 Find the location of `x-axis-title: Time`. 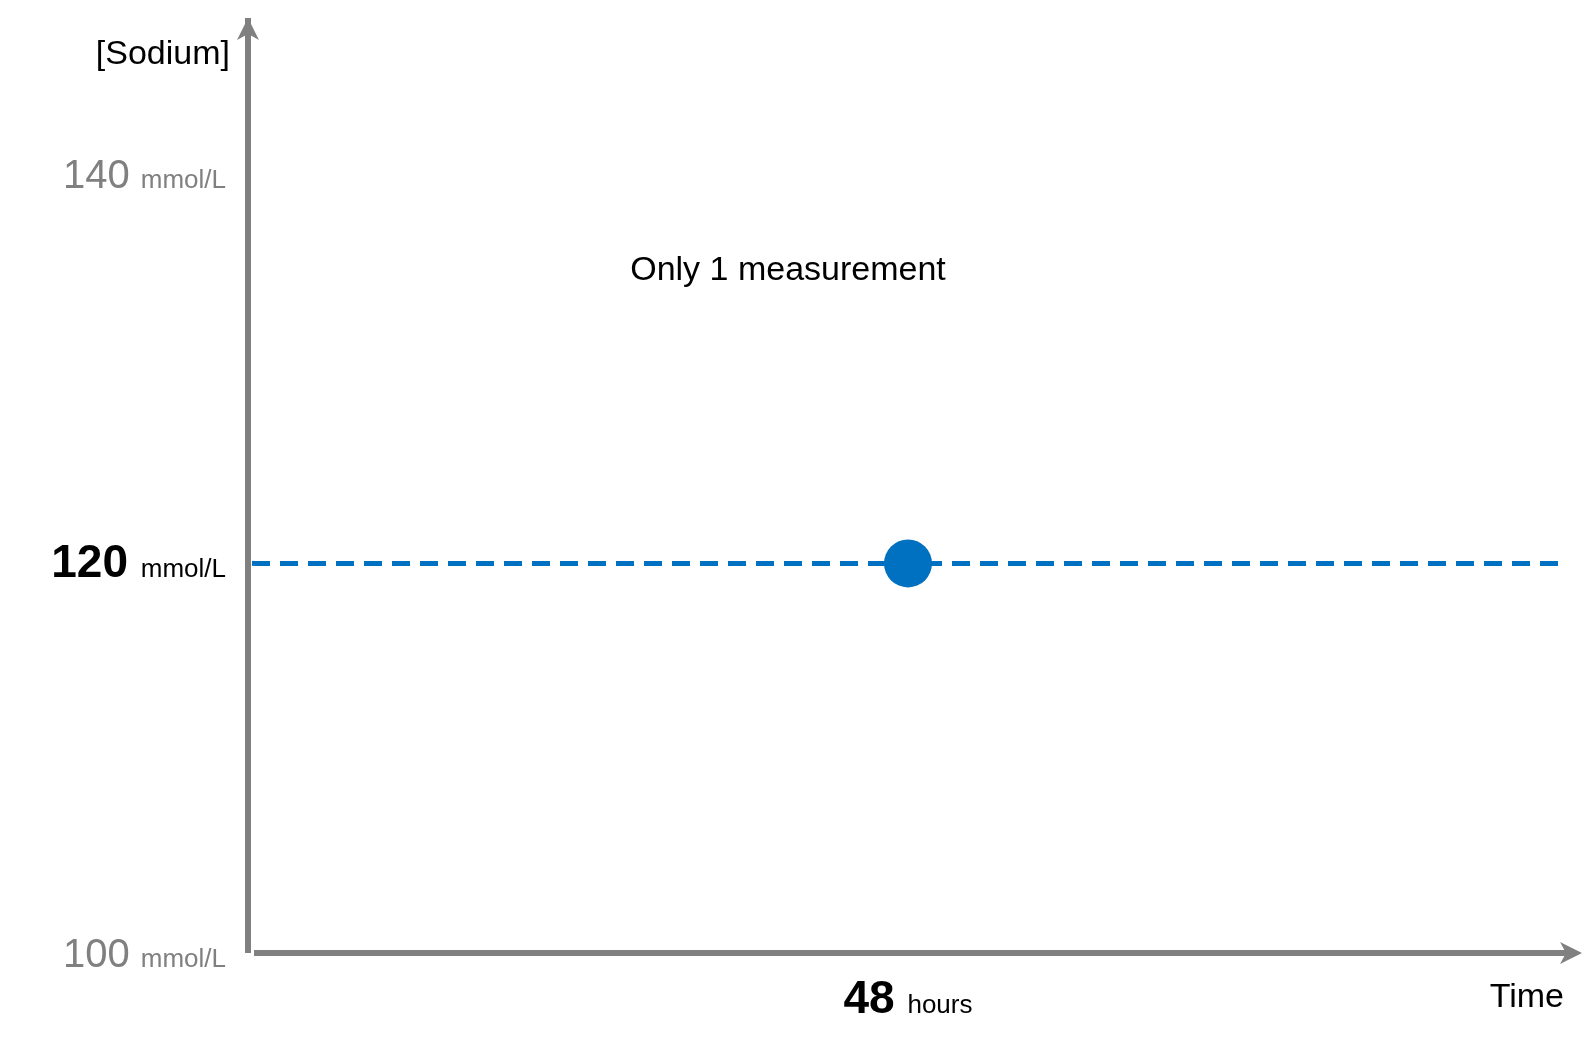

x-axis-title: Time is located at coordinates (1526, 995).